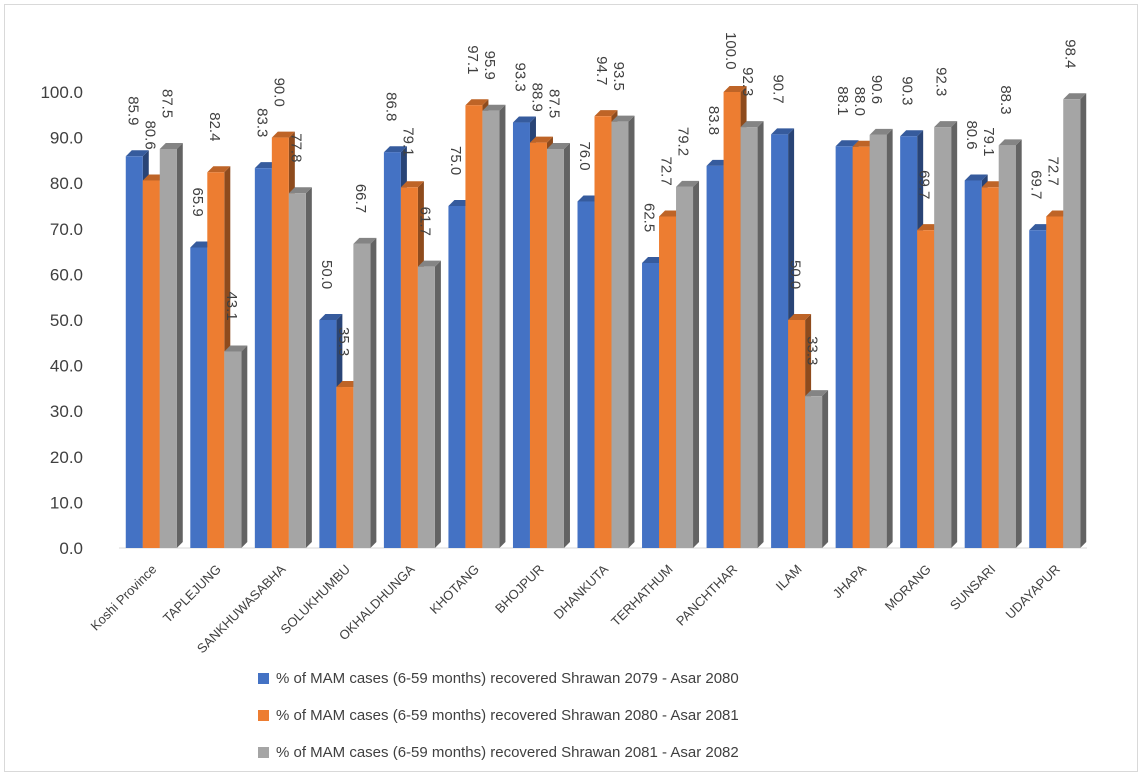  I want to click on data-label: 61.7, so click(424, 221).